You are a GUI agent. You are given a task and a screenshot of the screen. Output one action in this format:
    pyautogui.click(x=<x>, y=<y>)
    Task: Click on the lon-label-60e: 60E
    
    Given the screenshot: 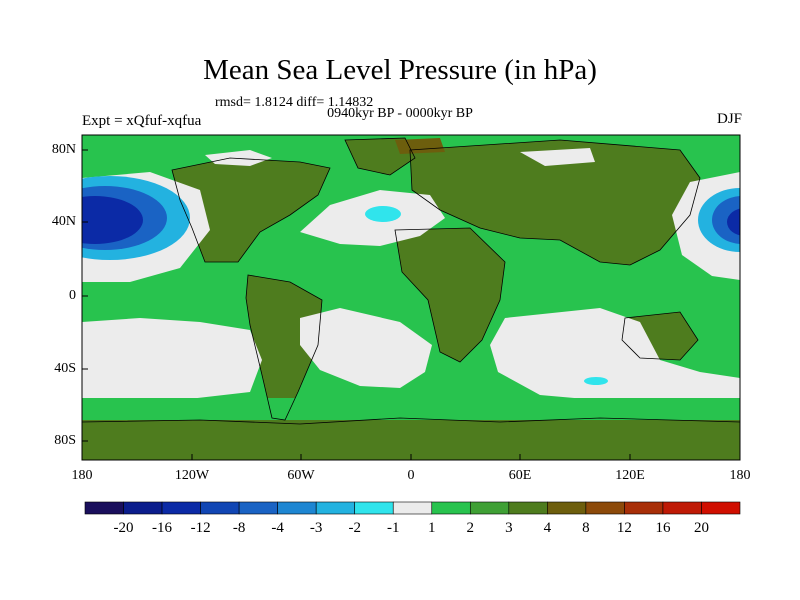 What is the action you would take?
    pyautogui.click(x=520, y=475)
    